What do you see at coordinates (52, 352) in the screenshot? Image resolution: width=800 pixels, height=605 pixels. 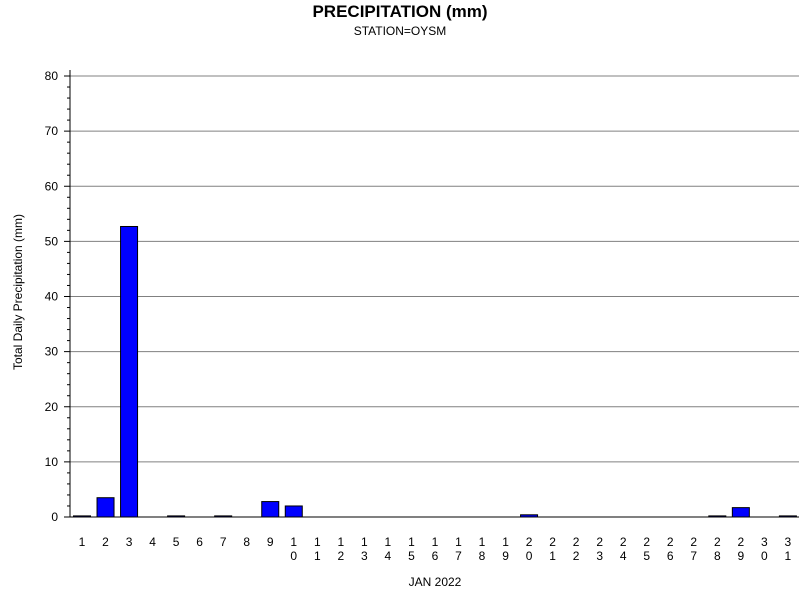 I see `y-tick-label: 30` at bounding box center [52, 352].